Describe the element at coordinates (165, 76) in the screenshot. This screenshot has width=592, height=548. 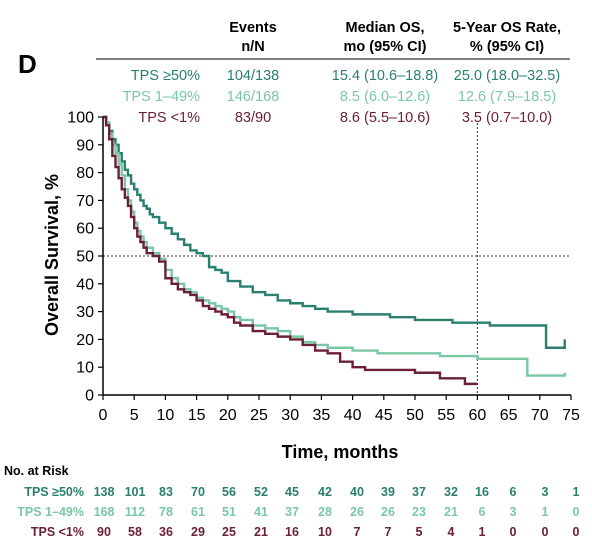
I see `row-group-tps50: TPS ≥50%` at that location.